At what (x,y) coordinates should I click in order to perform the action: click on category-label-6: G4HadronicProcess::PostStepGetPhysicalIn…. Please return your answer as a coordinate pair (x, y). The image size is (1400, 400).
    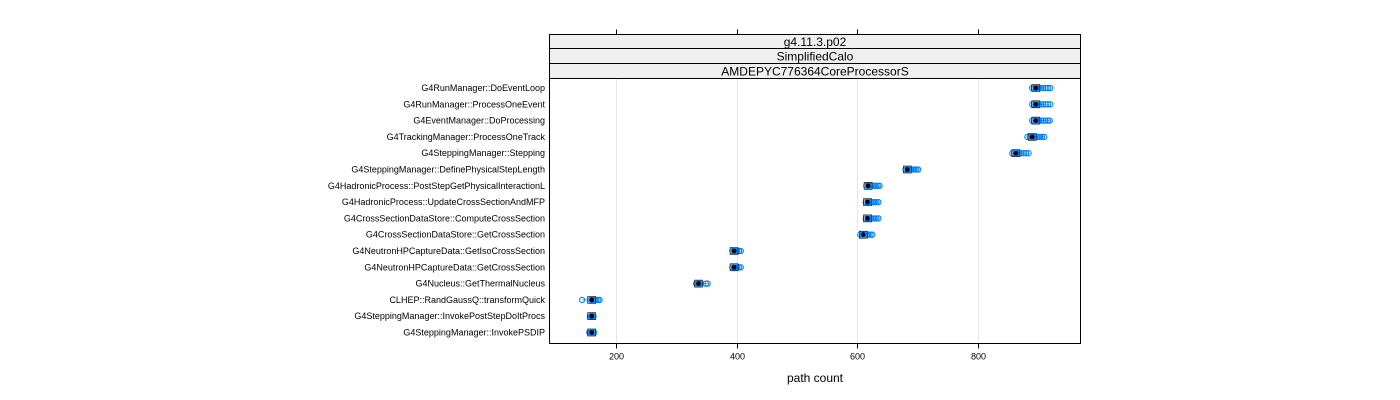
    Looking at the image, I should click on (436, 186).